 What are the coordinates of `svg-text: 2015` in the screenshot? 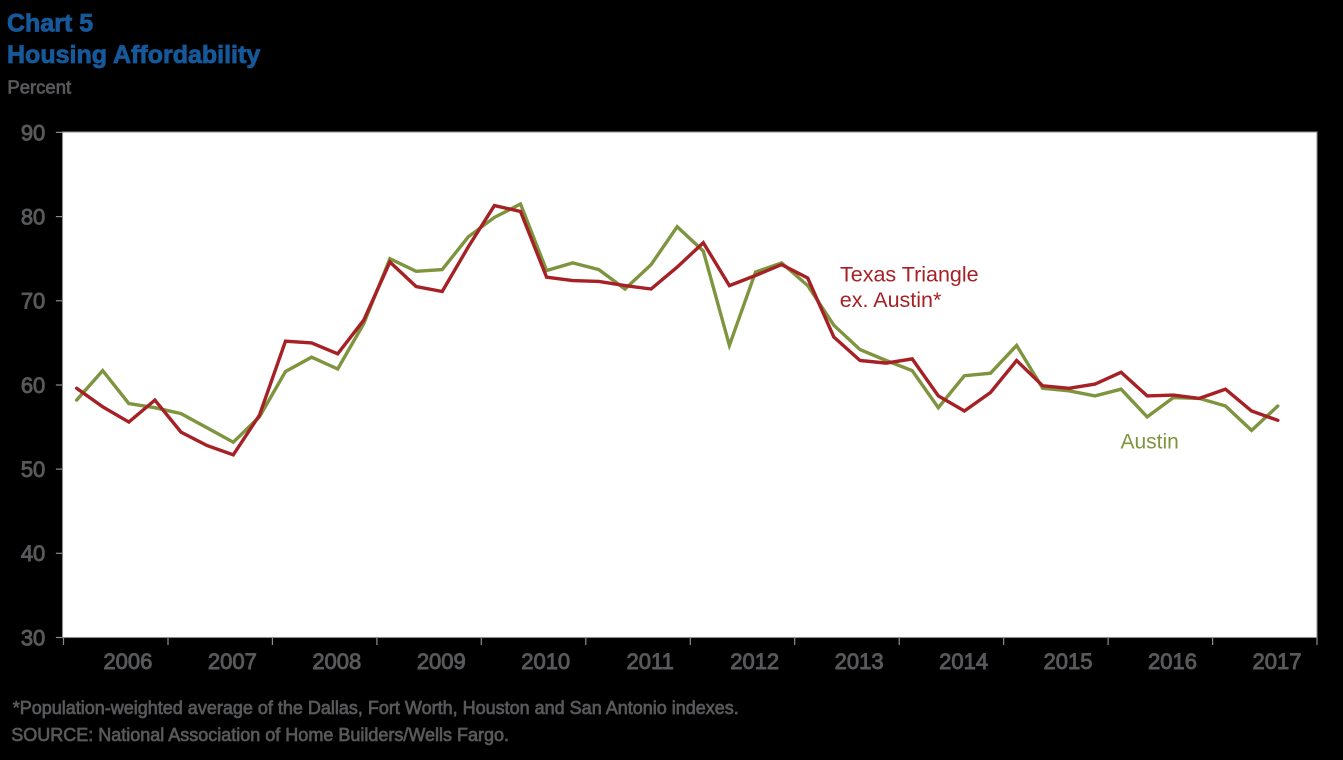 It's located at (1068, 661).